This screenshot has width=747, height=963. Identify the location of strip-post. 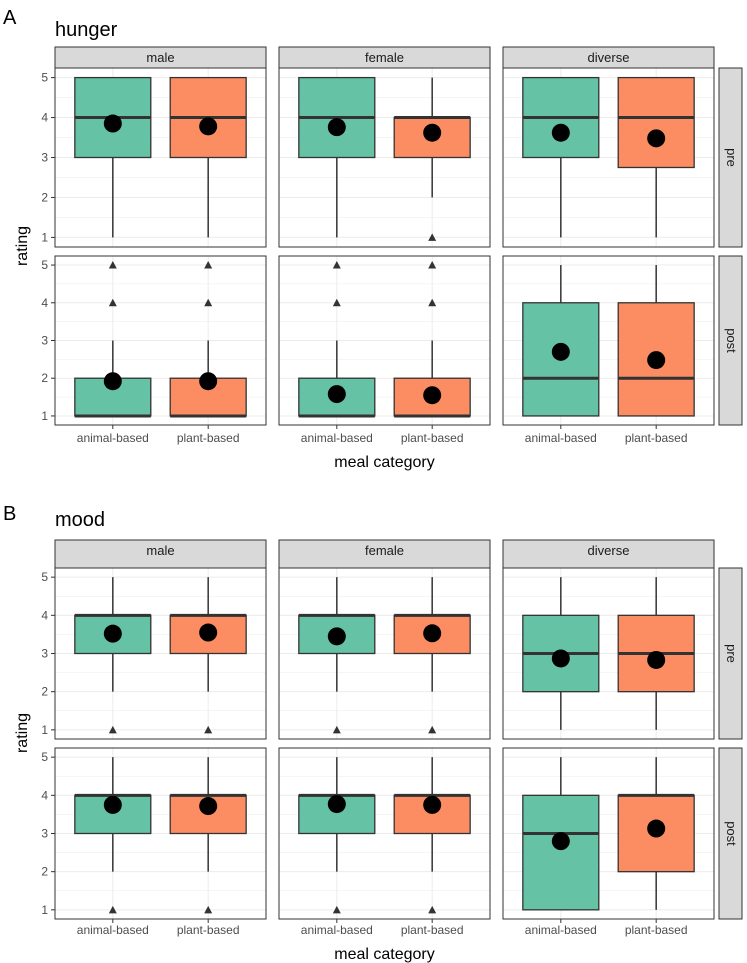
(730, 833).